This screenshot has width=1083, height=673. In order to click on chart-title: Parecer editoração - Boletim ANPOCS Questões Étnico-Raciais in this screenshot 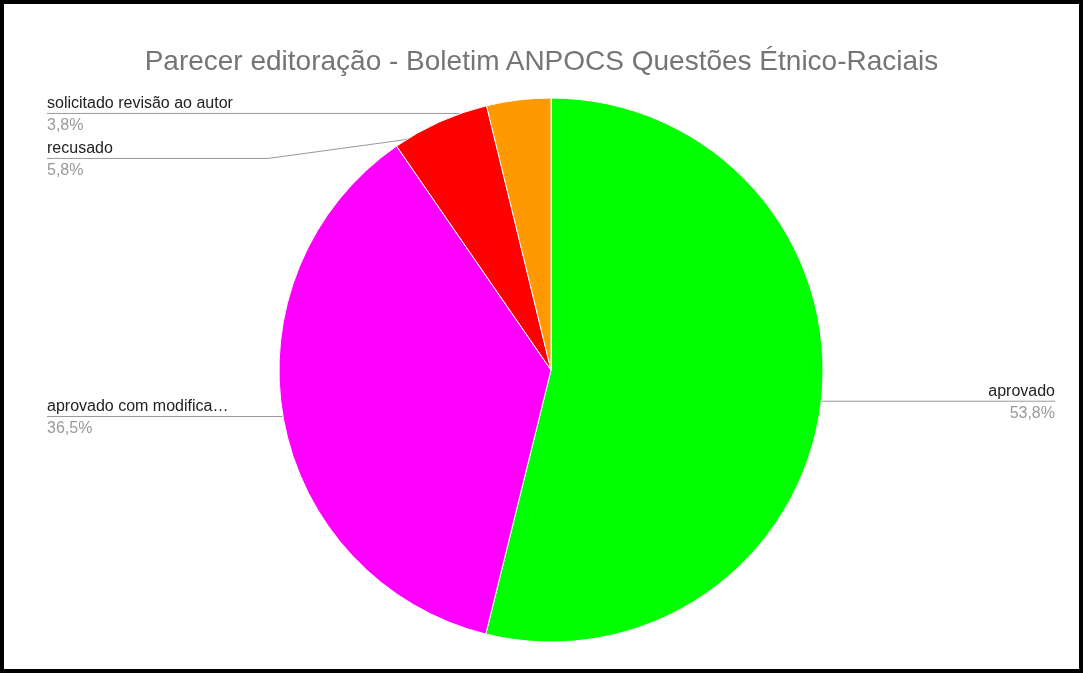, I will do `click(541, 60)`.